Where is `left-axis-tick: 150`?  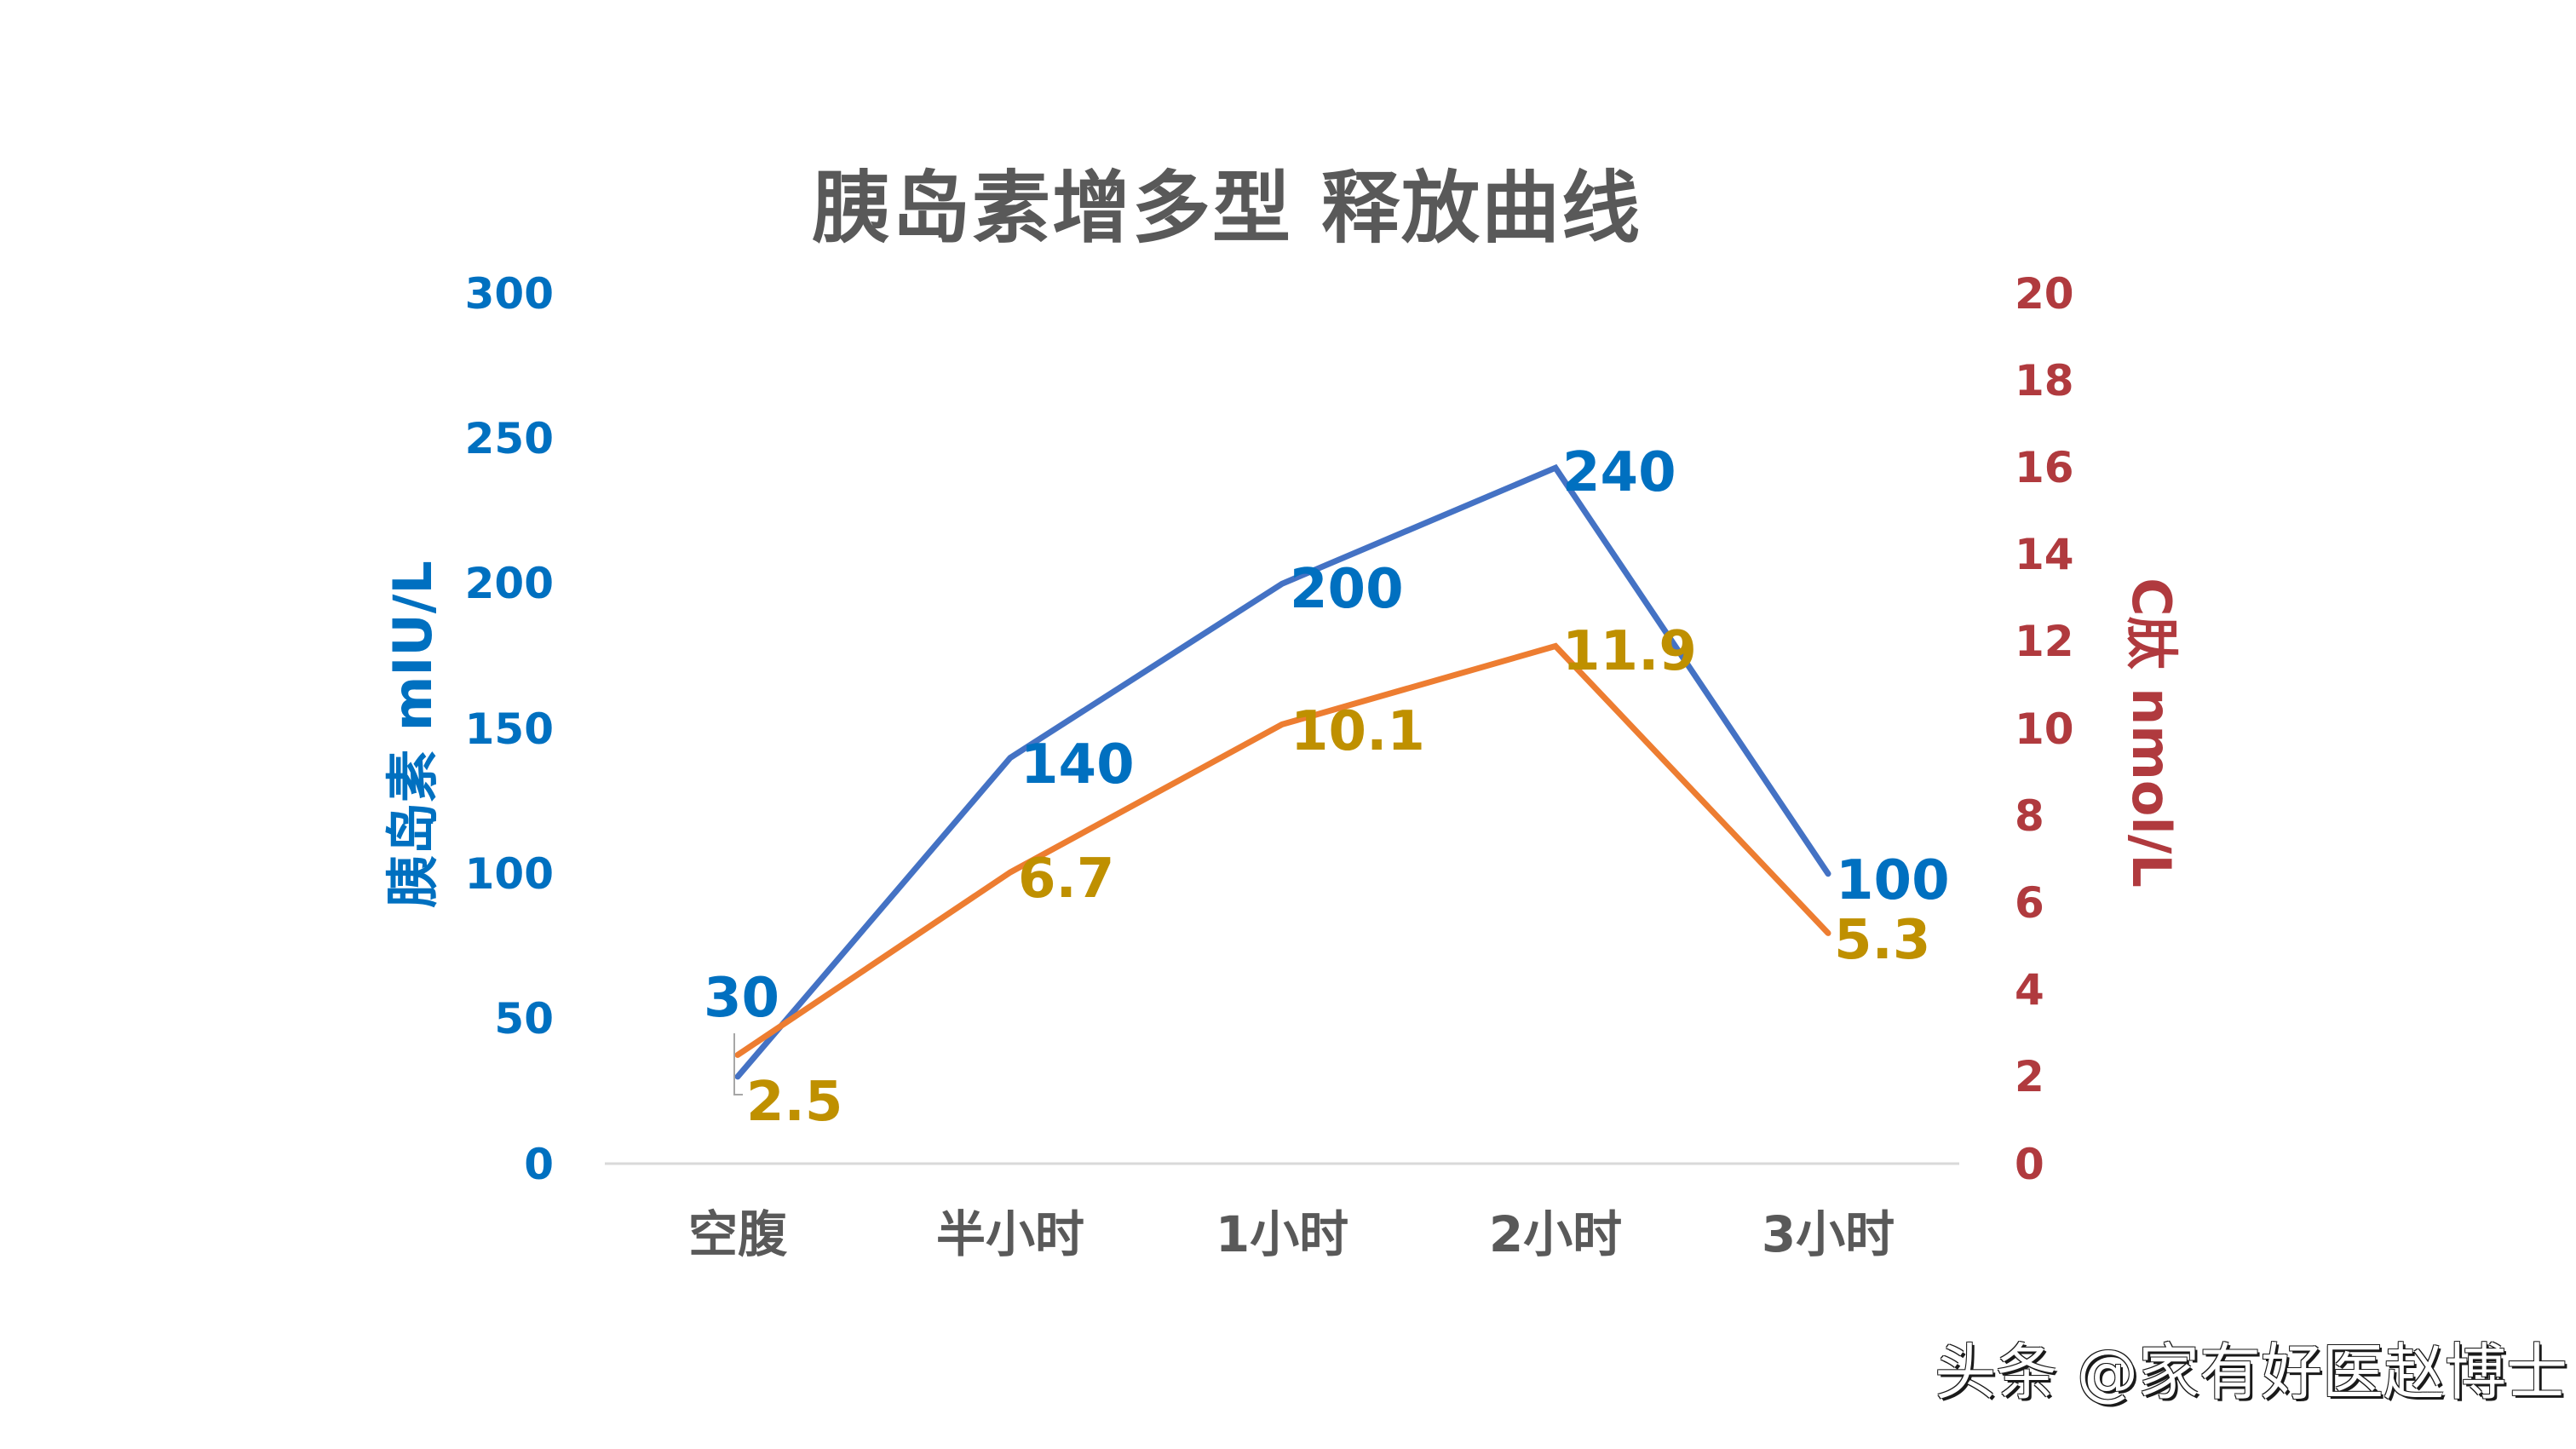 left-axis-tick: 150 is located at coordinates (509, 729).